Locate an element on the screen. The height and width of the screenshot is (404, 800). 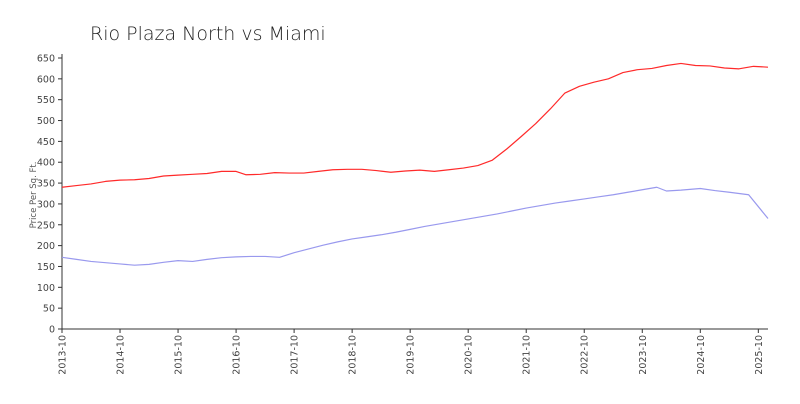
x-tick-label: 2014-10 is located at coordinates (121, 355).